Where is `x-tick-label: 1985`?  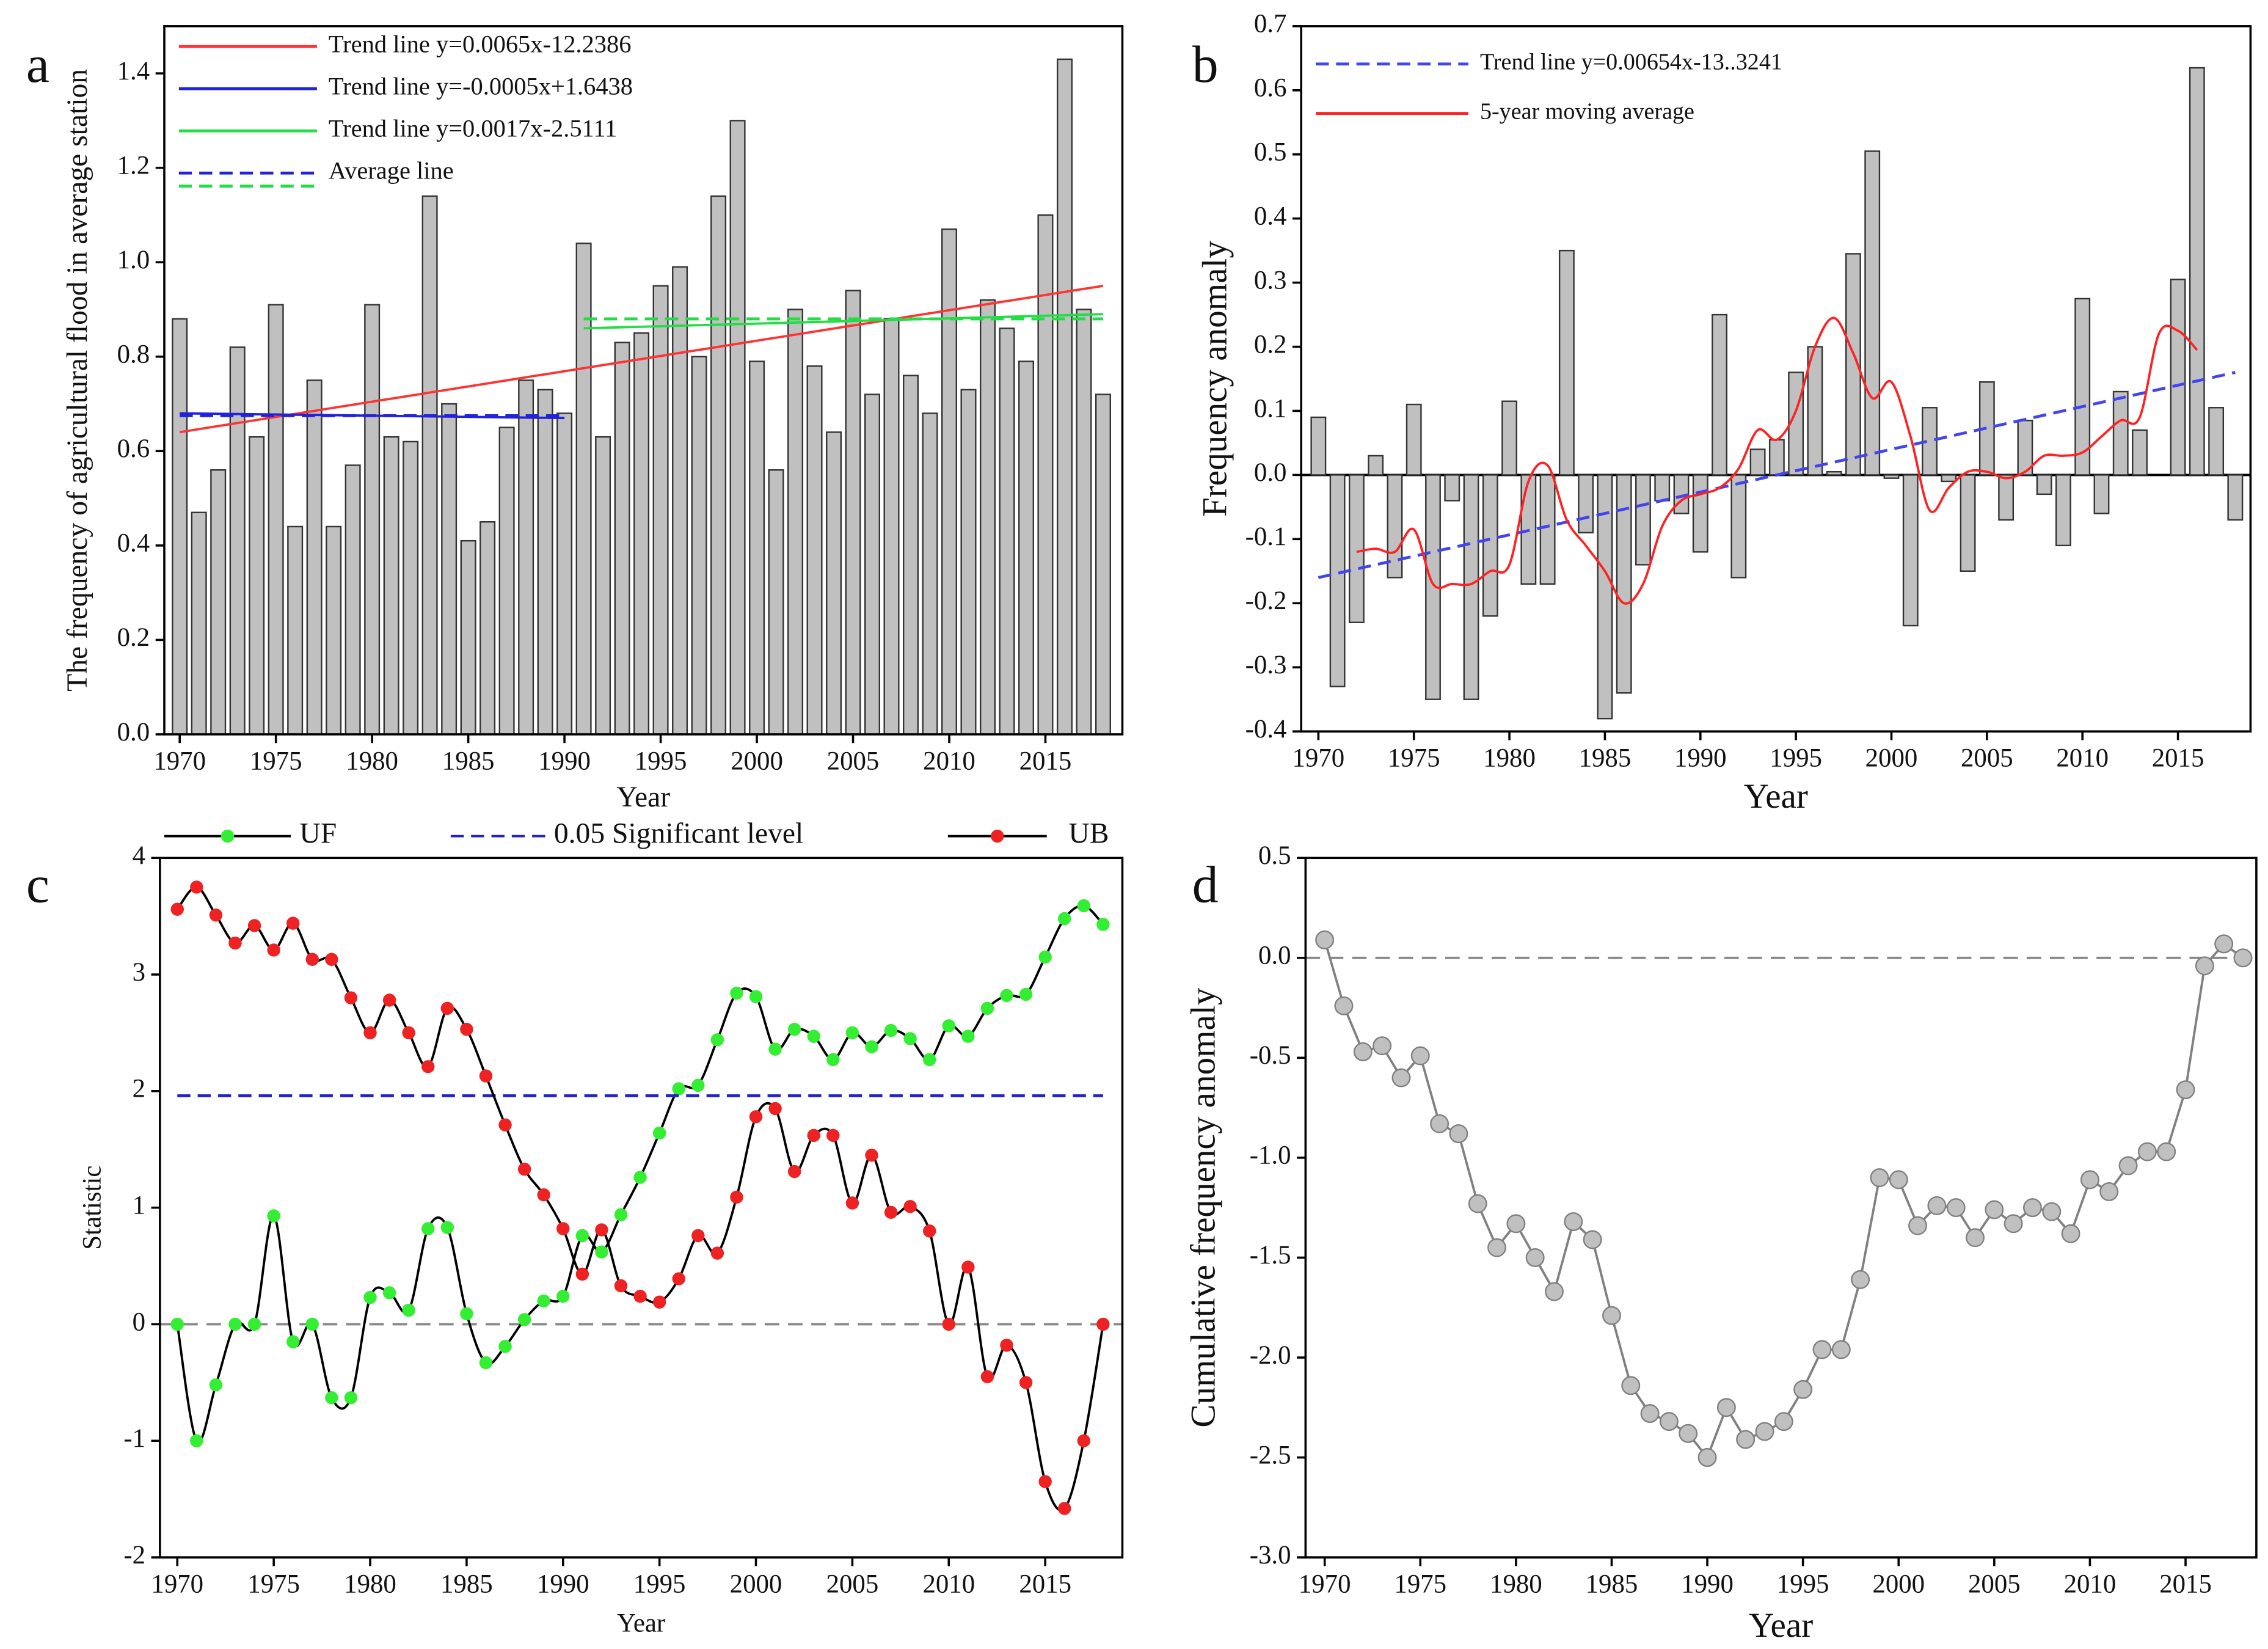
x-tick-label: 1985 is located at coordinates (468, 761).